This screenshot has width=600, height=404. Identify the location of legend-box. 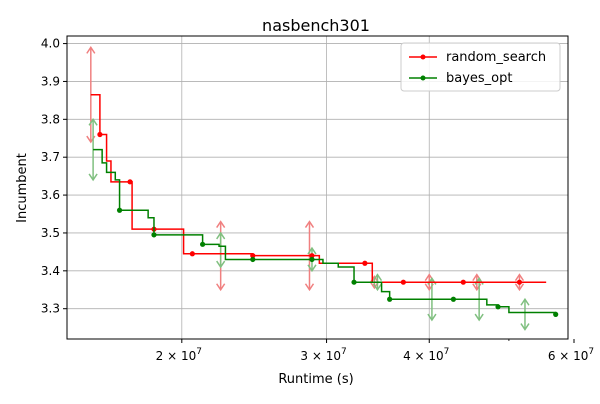
(480, 67).